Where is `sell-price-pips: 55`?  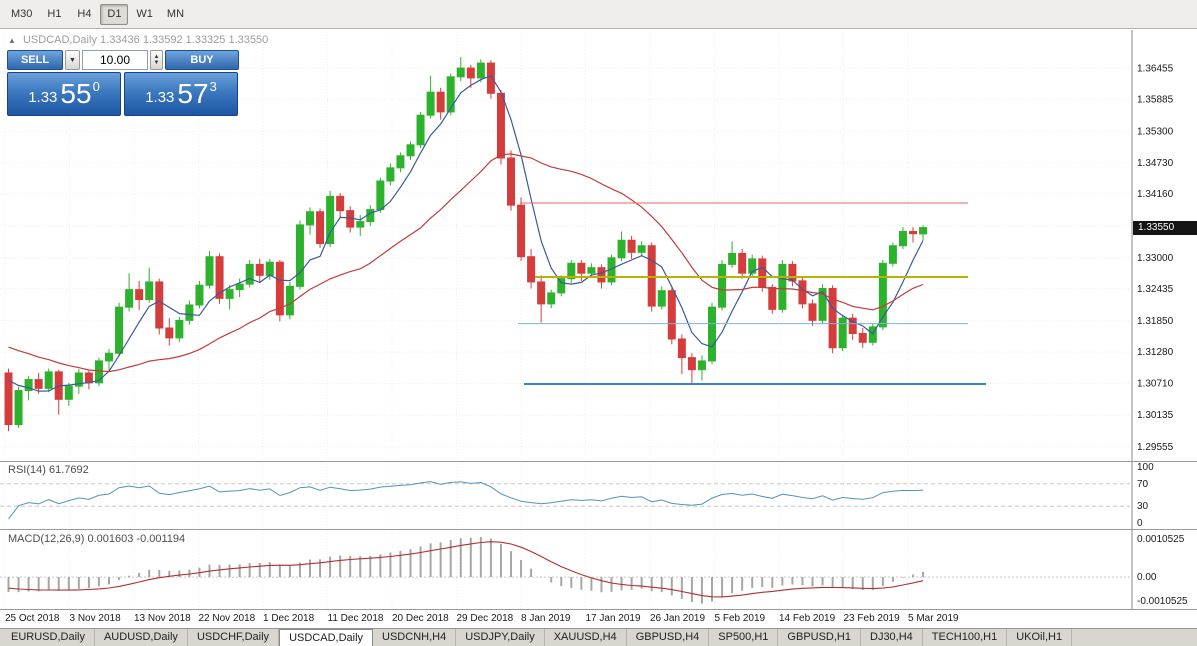 sell-price-pips: 55 is located at coordinates (76, 93).